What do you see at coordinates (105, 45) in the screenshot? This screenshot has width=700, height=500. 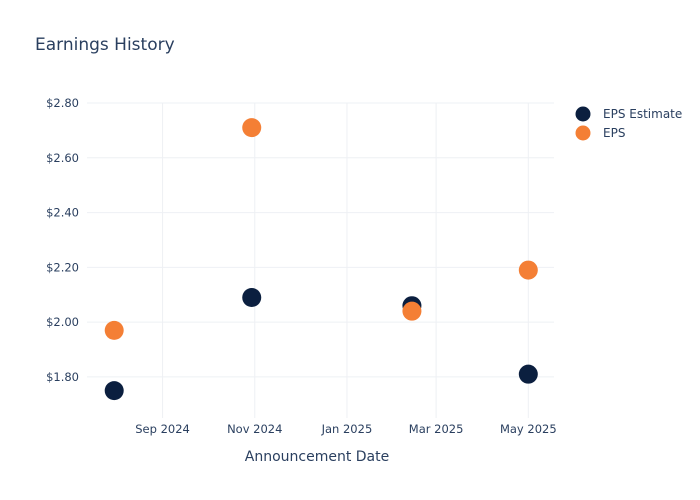 I see `chart-title: Earnings History` at bounding box center [105, 45].